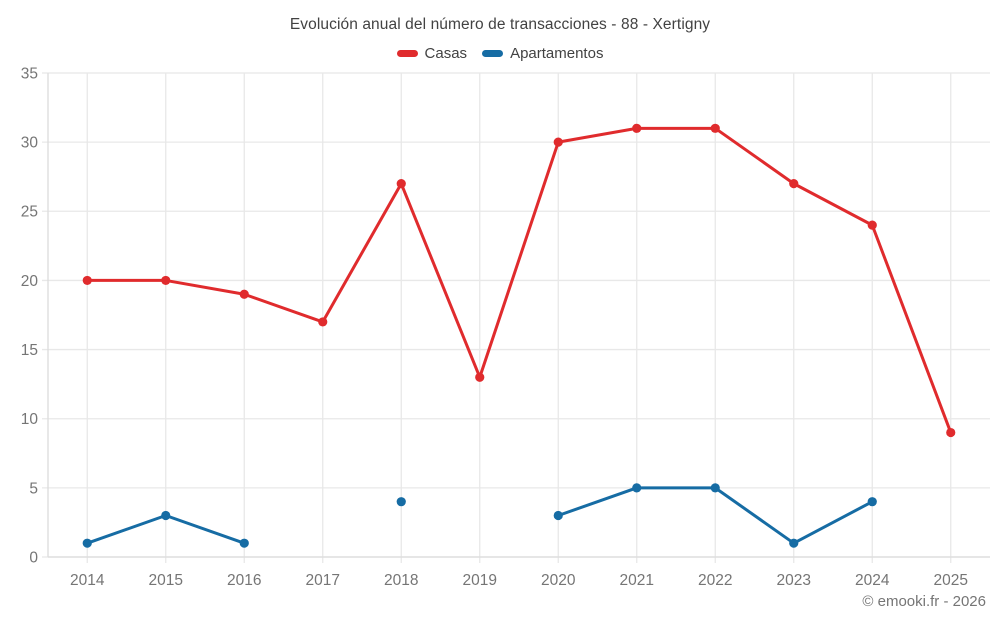 Image resolution: width=1000 pixels, height=625 pixels. What do you see at coordinates (637, 580) in the screenshot?
I see `x-tick-label: 2021` at bounding box center [637, 580].